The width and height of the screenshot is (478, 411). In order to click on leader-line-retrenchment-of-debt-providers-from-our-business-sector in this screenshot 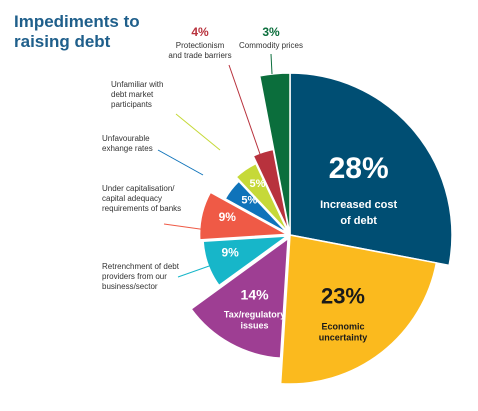, I will do `click(195, 271)`.